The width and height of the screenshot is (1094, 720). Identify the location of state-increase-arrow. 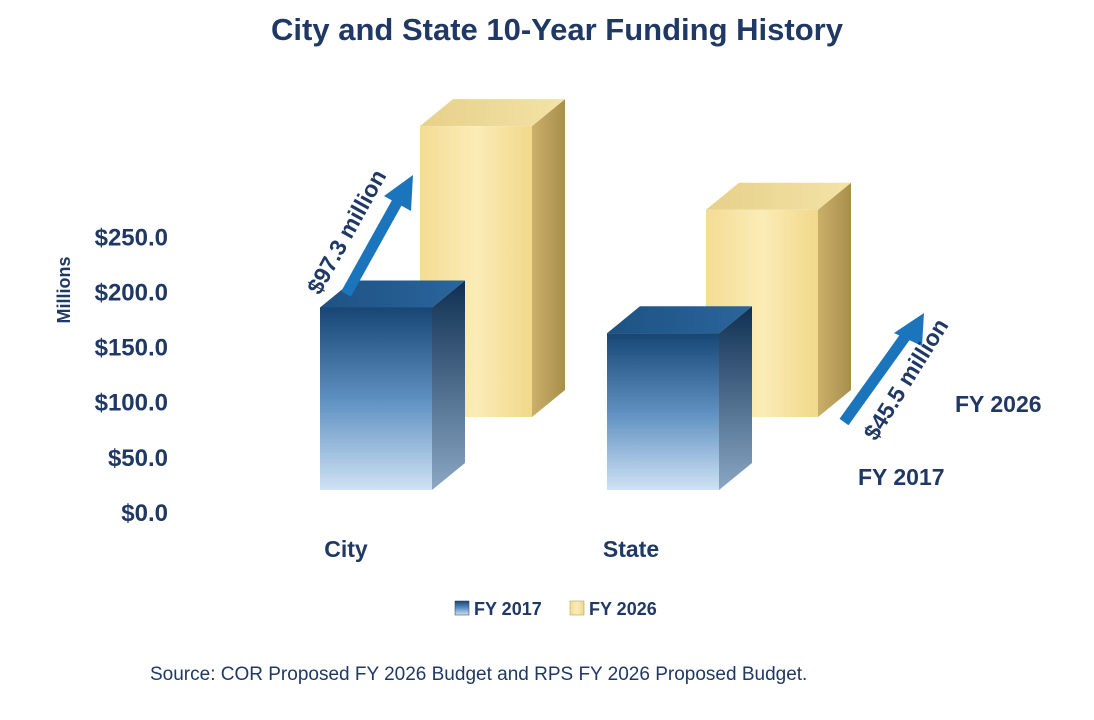
(881, 369).